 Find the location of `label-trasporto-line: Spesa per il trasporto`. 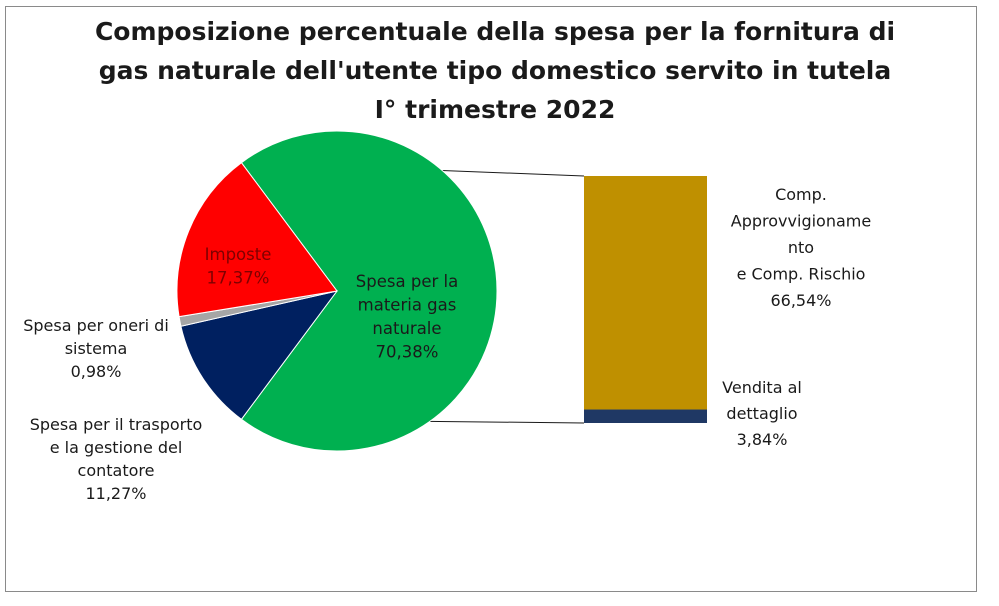

label-trasporto-line: Spesa per il trasporto is located at coordinates (116, 424).